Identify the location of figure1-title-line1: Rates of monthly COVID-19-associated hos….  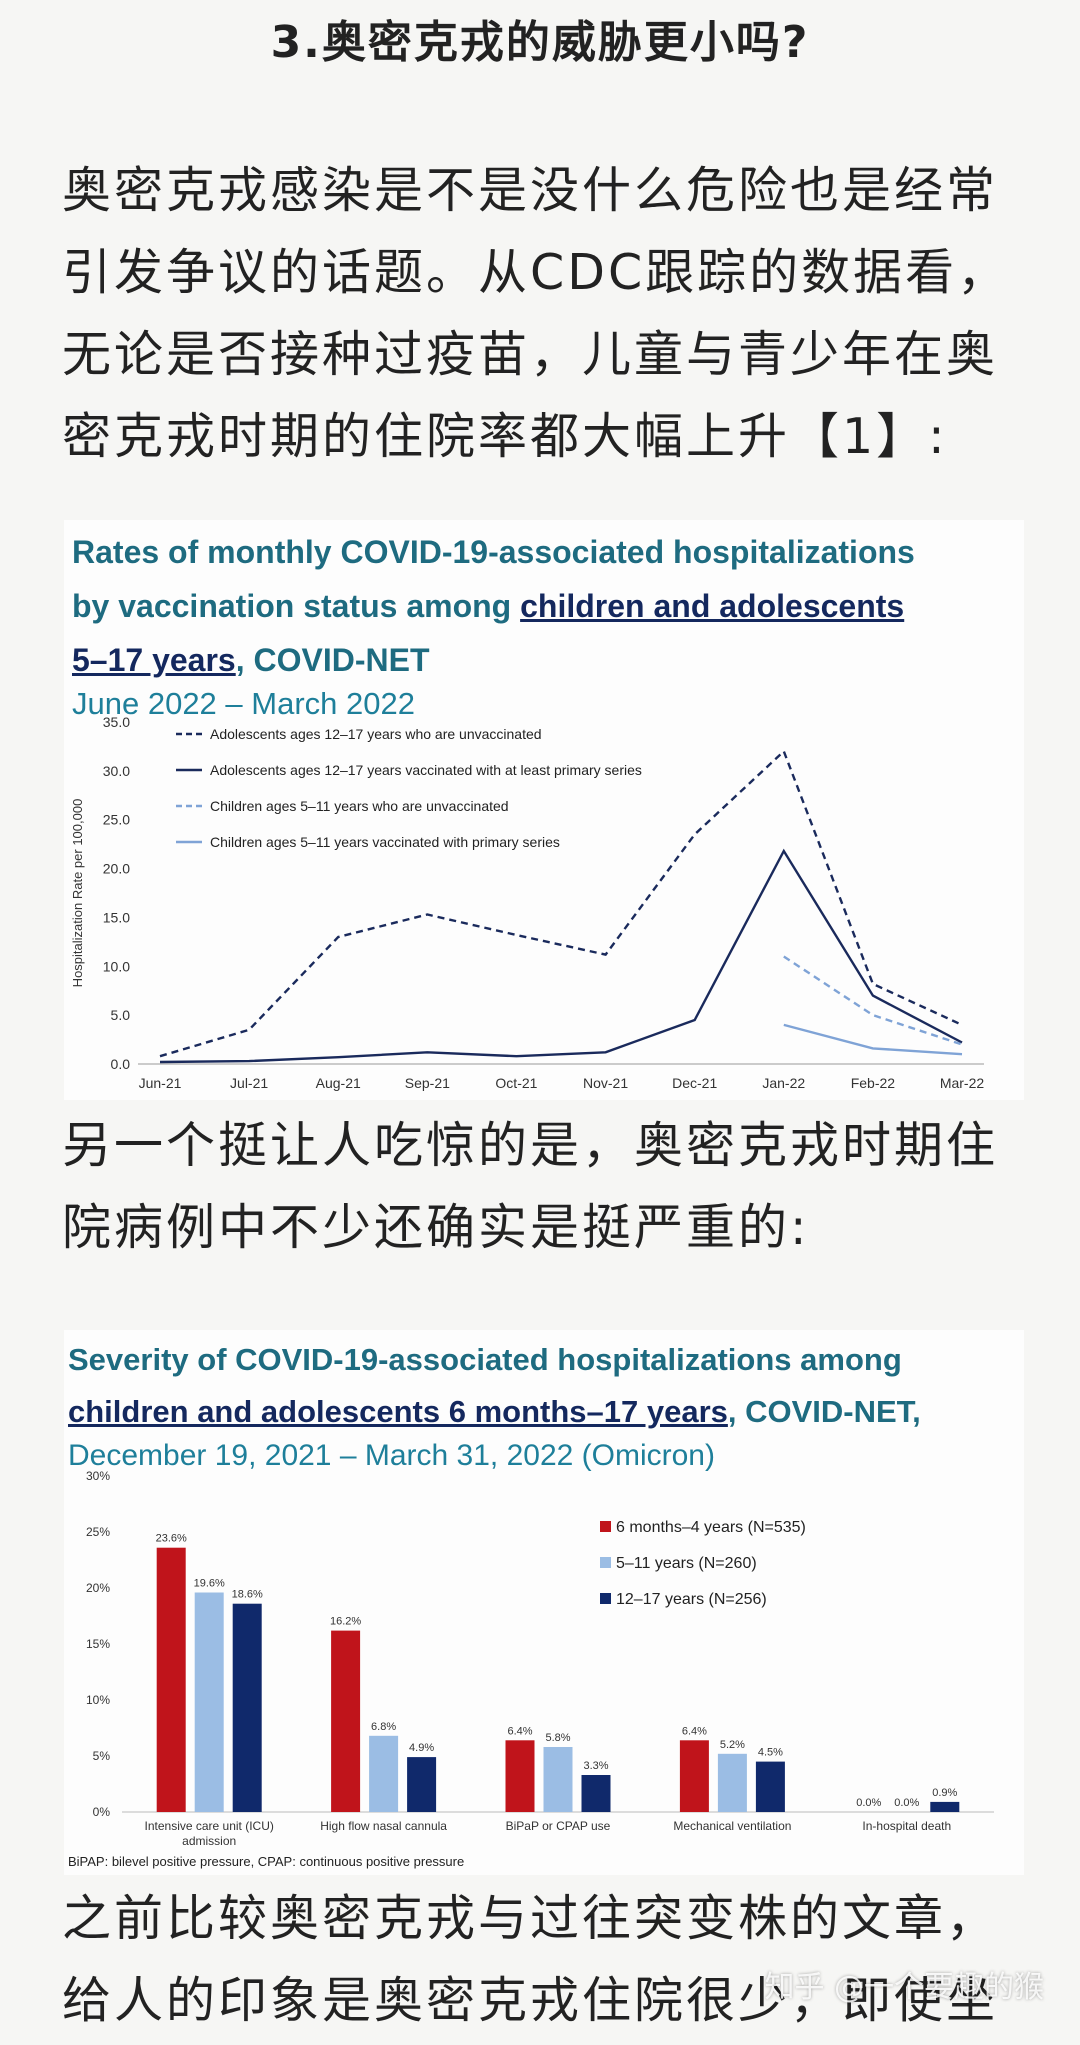
(493, 552).